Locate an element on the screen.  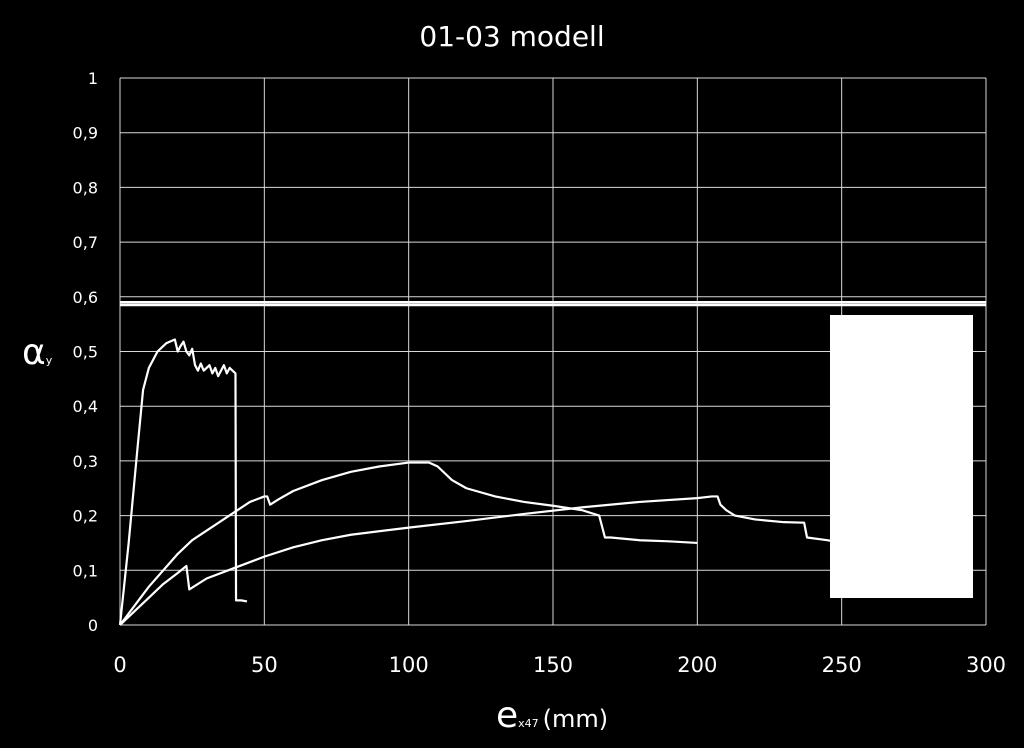
y-tick-label: 1 is located at coordinates (93, 78).